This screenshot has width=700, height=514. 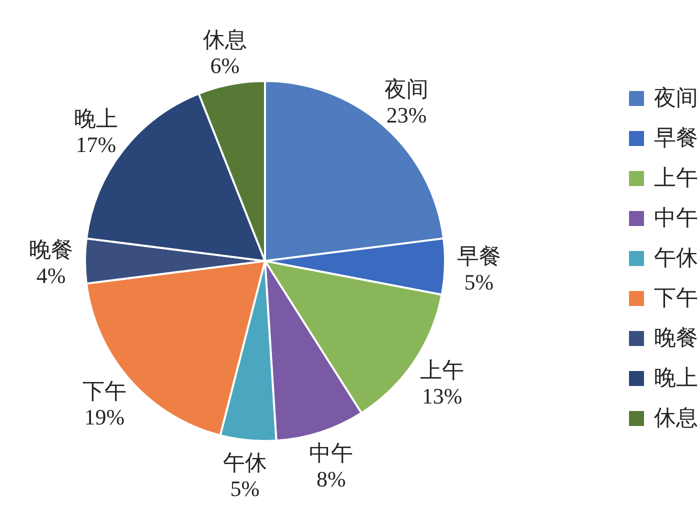 What do you see at coordinates (676, 138) in the screenshot?
I see `legend-label: 早餐` at bounding box center [676, 138].